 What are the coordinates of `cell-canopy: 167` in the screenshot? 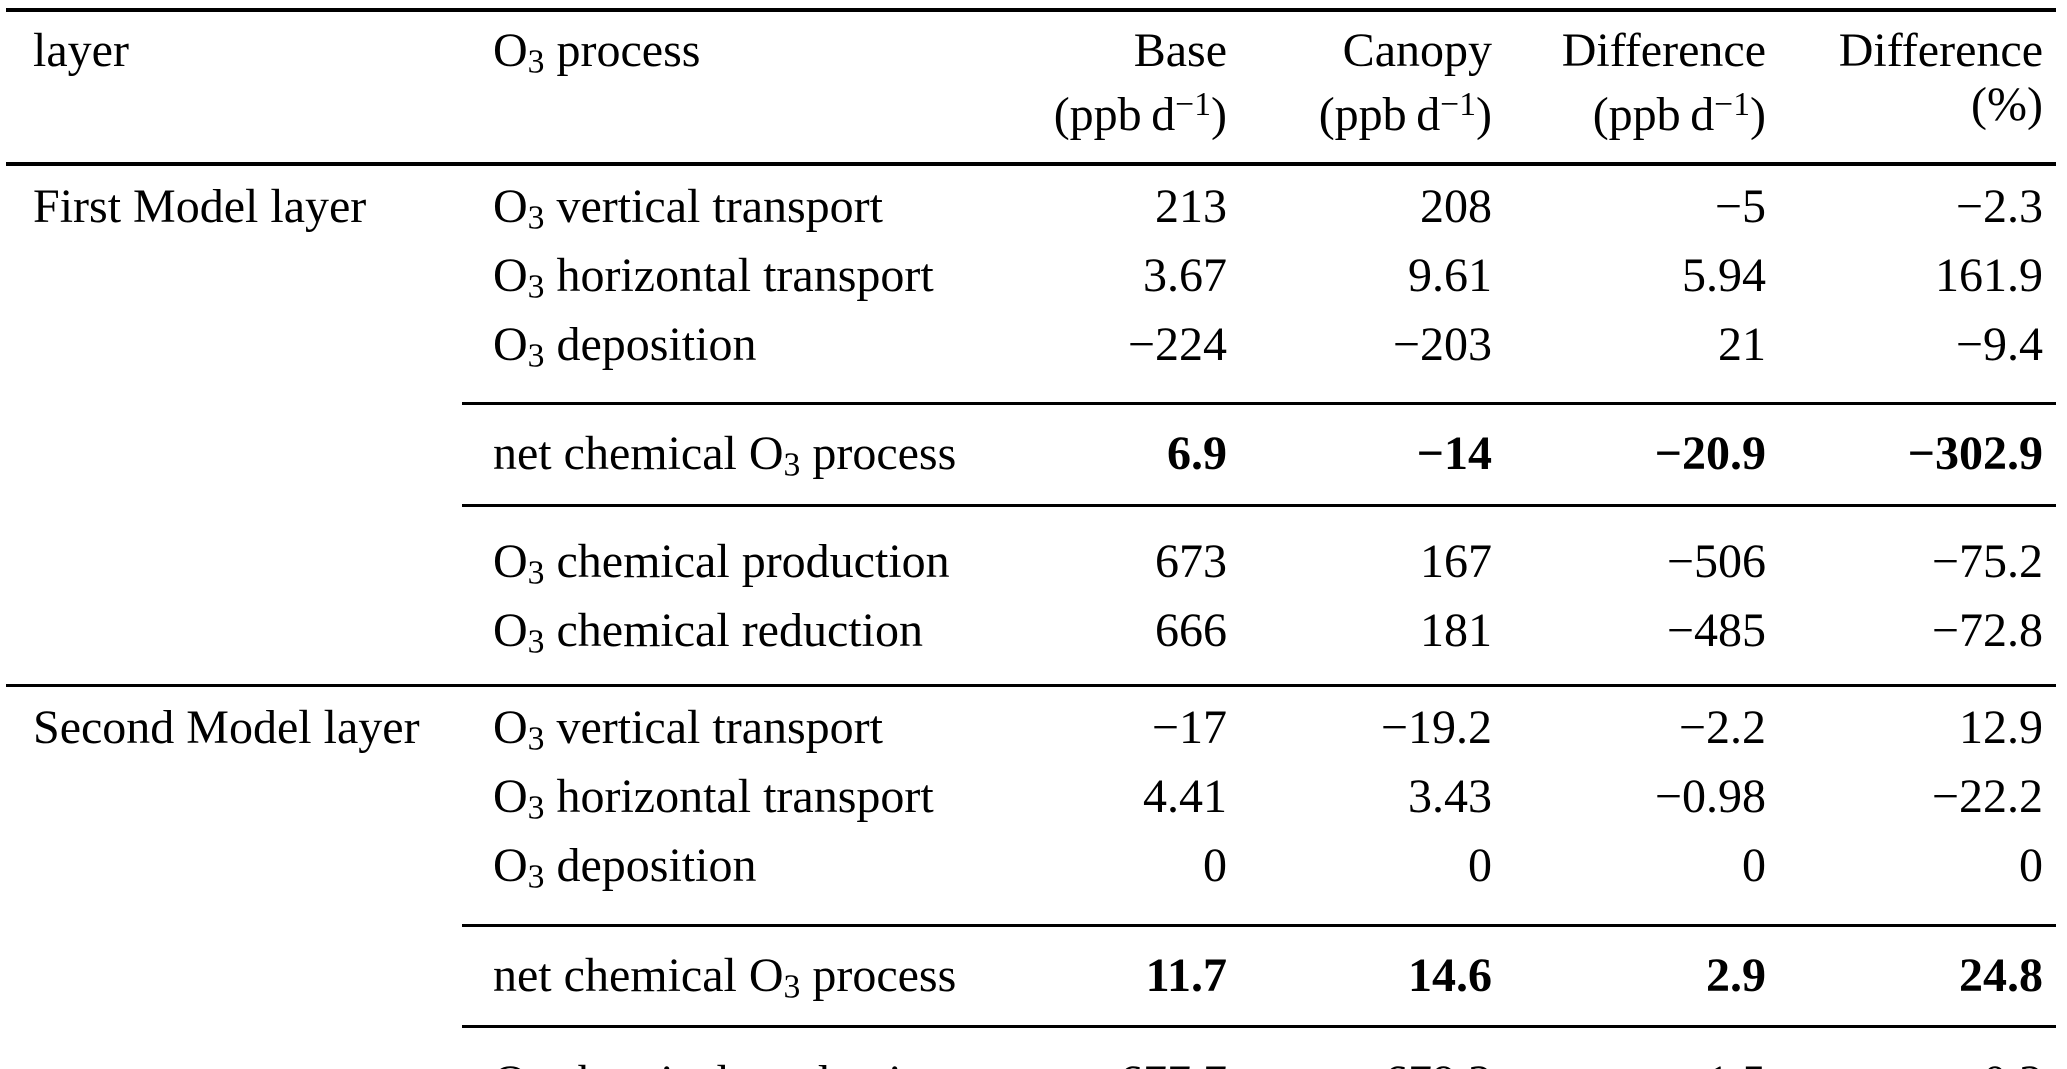 It's located at (1456, 561).